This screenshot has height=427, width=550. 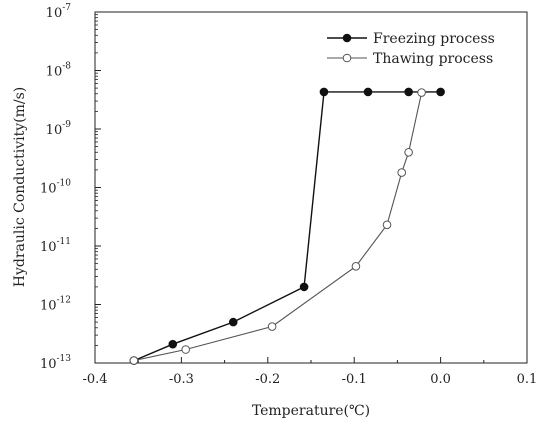 I want to click on y-axis-title: Hydraulic Conductivity(m/s), so click(x=20, y=187).